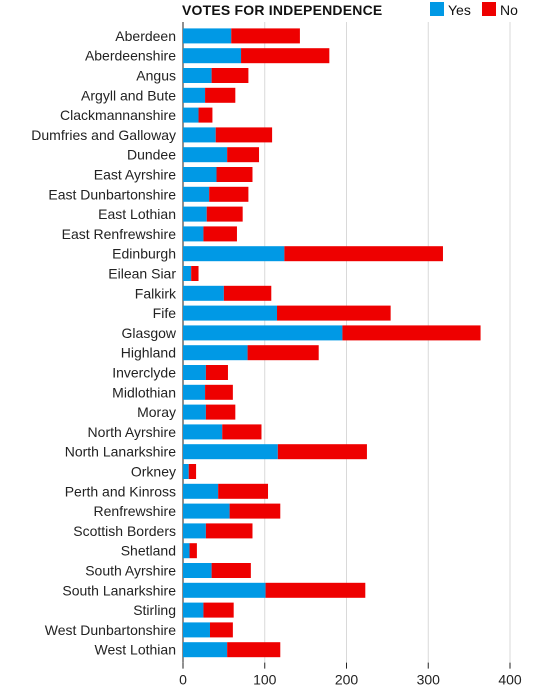 The height and width of the screenshot is (690, 543). What do you see at coordinates (153, 472) in the screenshot?
I see `category-label: Orkney` at bounding box center [153, 472].